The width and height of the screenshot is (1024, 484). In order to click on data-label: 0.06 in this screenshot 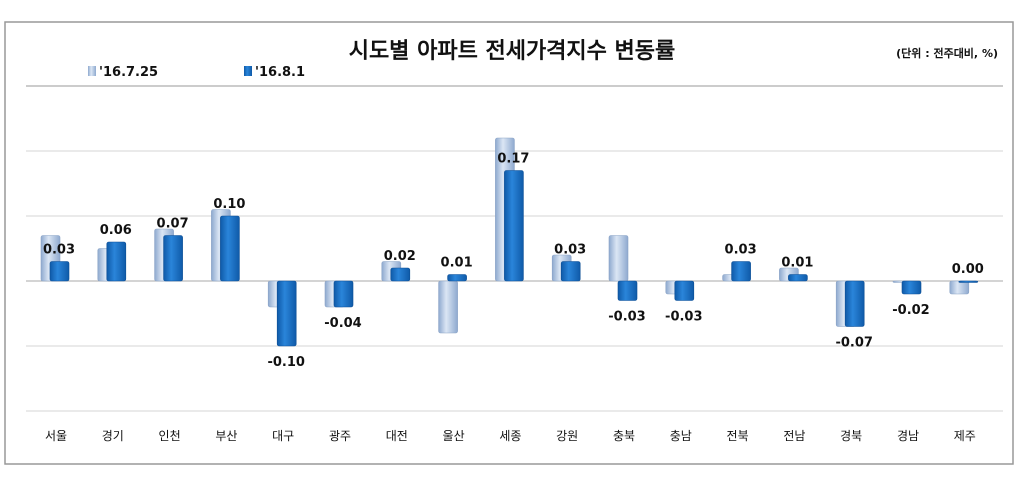, I will do `click(116, 230)`.